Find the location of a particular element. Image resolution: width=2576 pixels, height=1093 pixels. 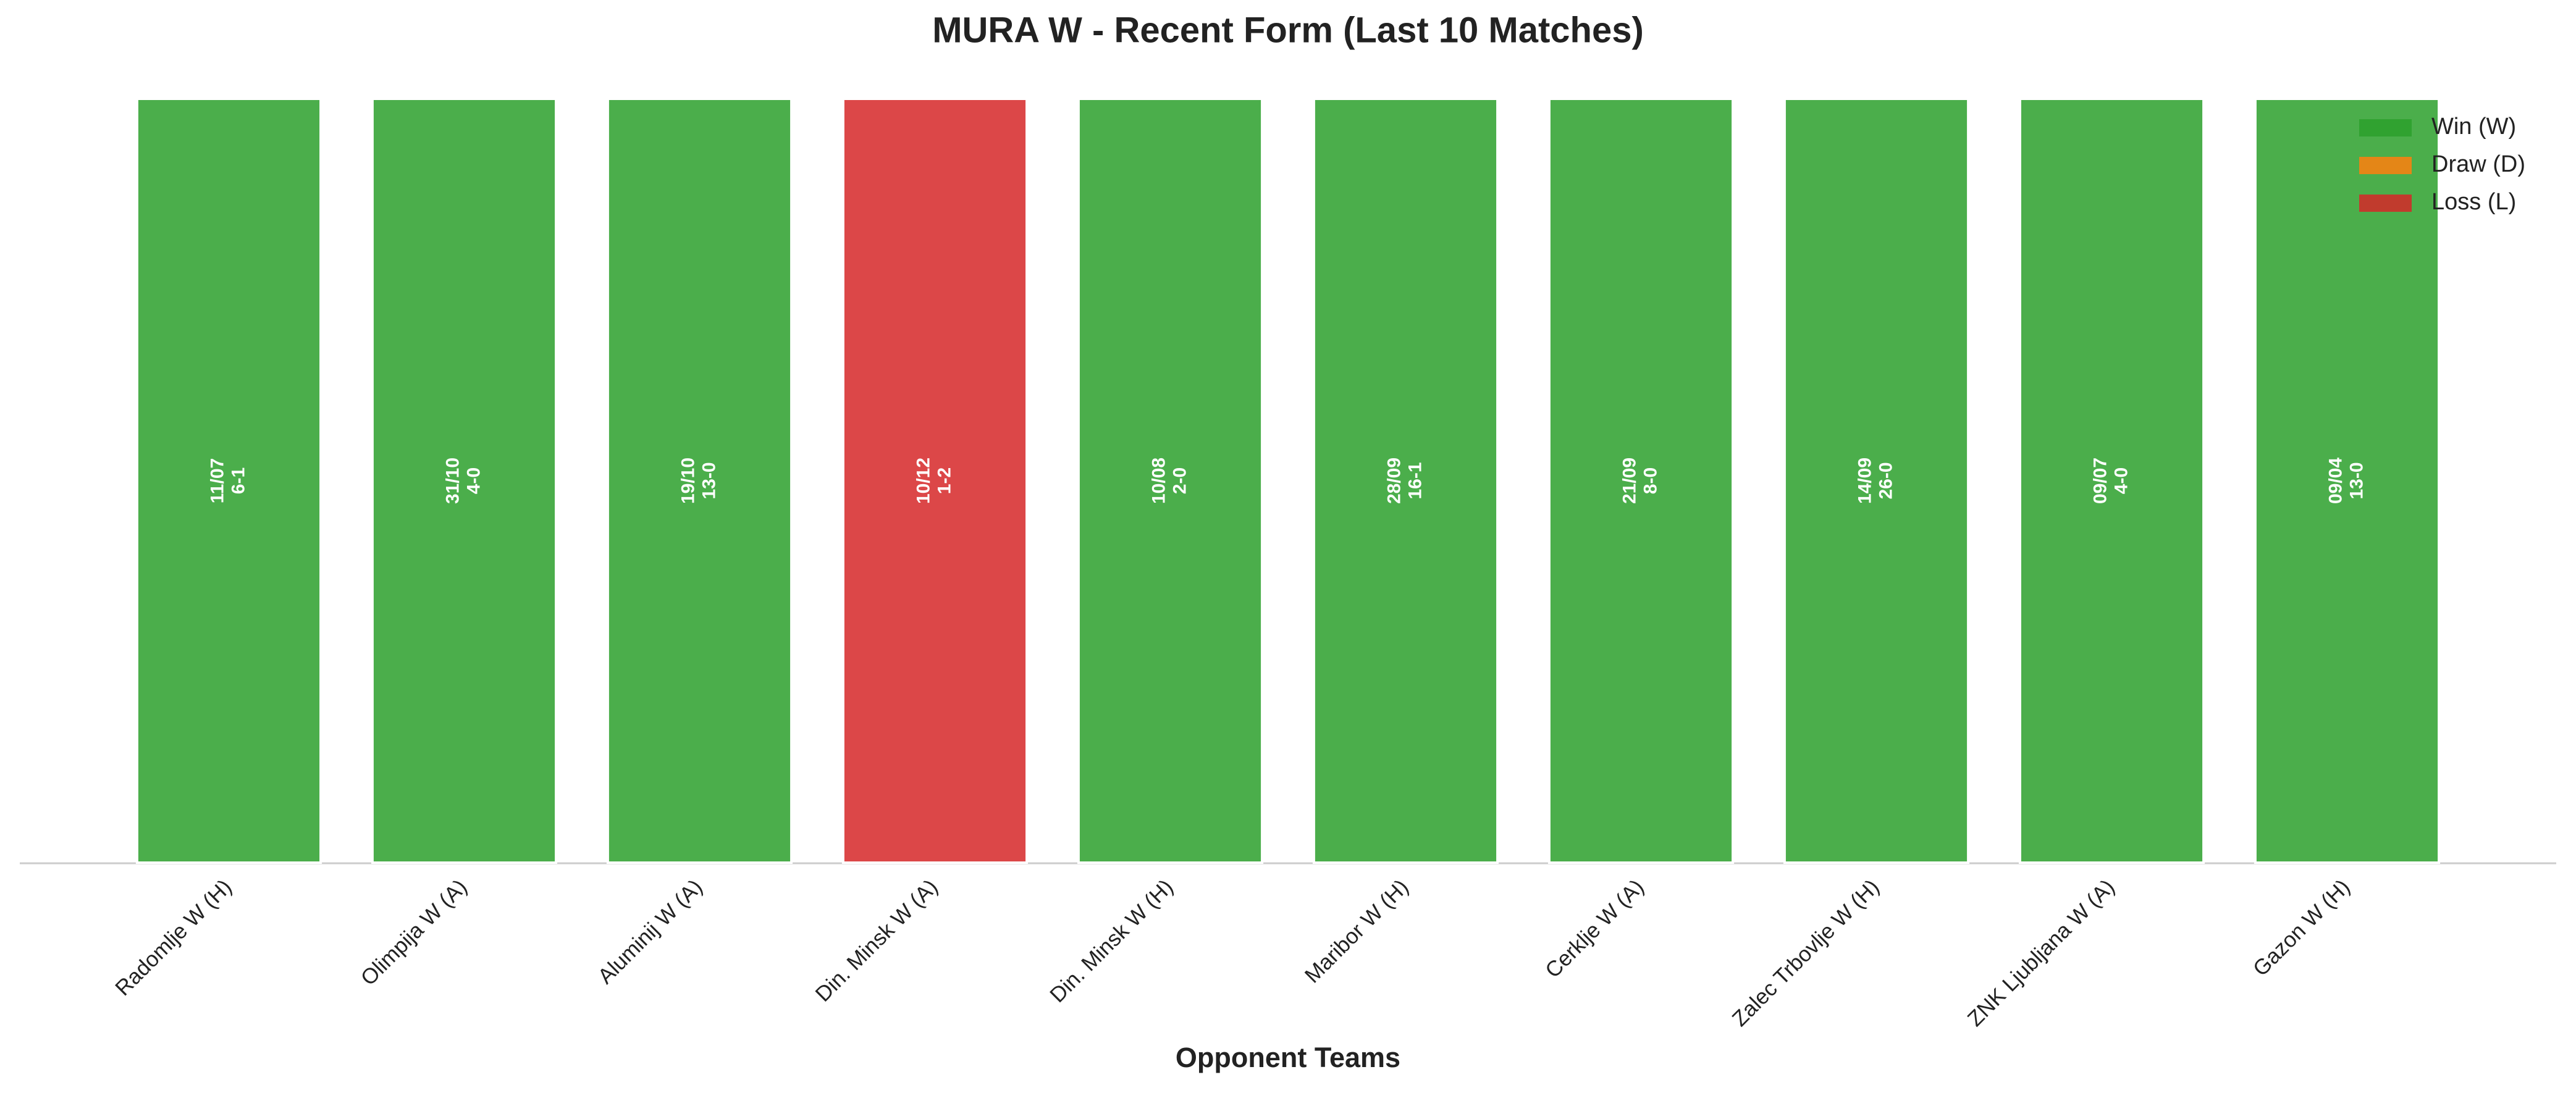

bar-date-label: 09/04 is located at coordinates (2335, 481).